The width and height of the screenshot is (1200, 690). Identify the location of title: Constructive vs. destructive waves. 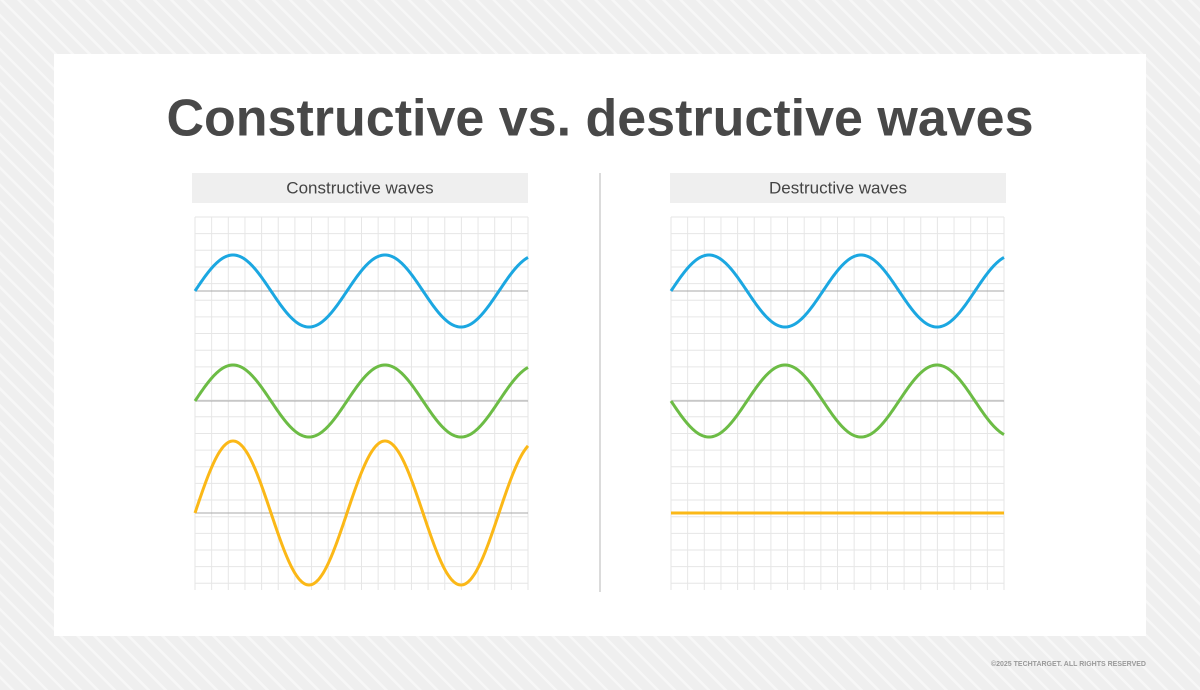
(599, 119).